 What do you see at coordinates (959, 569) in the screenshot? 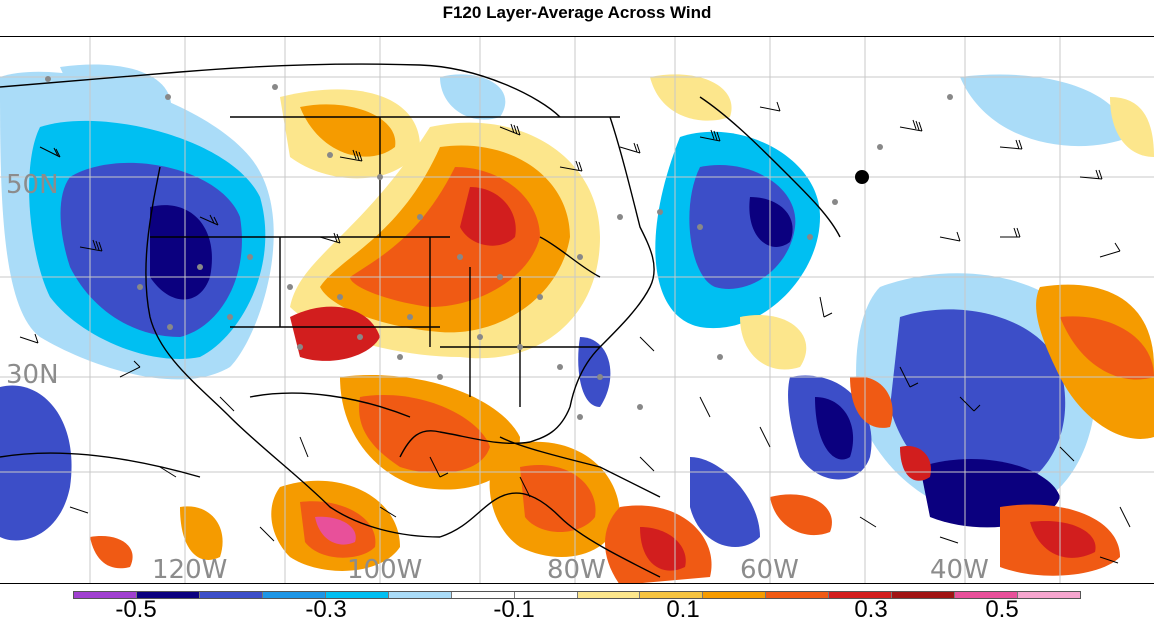
I see `lon-label-40w: 40W` at bounding box center [959, 569].